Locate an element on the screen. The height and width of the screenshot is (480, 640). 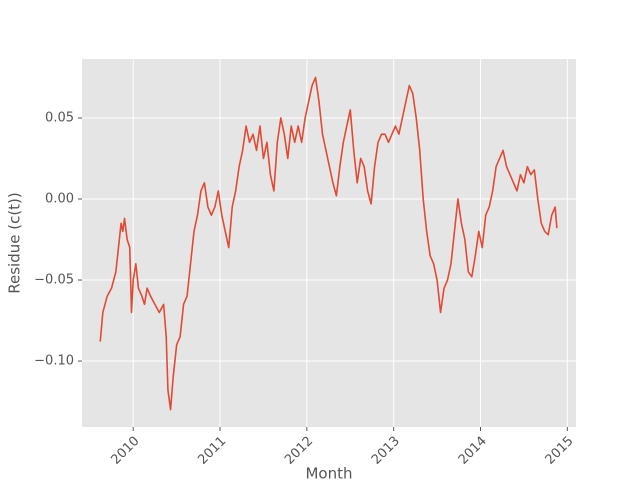
y-tick-label: −0.10 is located at coordinates (54, 361).